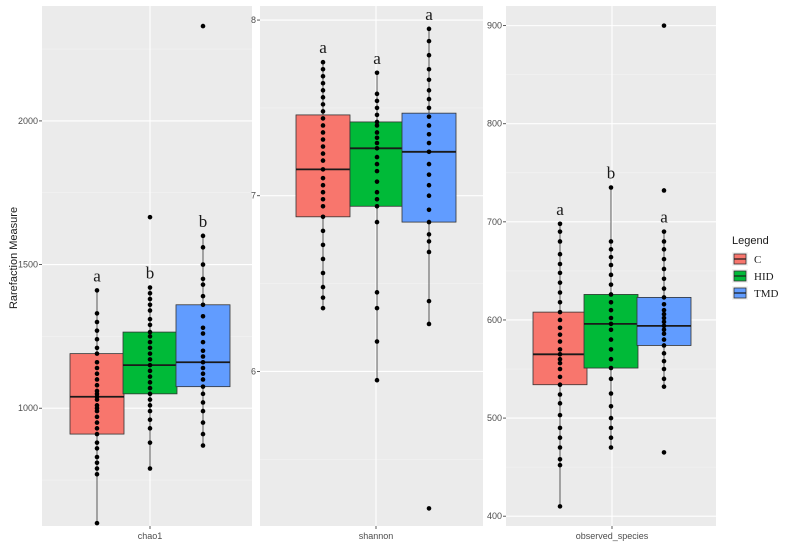 This screenshot has width=788, height=543. What do you see at coordinates (755, 293) in the screenshot?
I see `legend-item-tmd: TMD` at bounding box center [755, 293].